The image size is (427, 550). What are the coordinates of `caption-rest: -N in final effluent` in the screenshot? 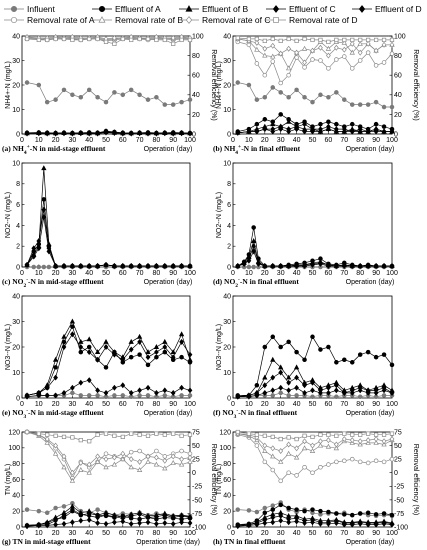 It's located at (269, 281).